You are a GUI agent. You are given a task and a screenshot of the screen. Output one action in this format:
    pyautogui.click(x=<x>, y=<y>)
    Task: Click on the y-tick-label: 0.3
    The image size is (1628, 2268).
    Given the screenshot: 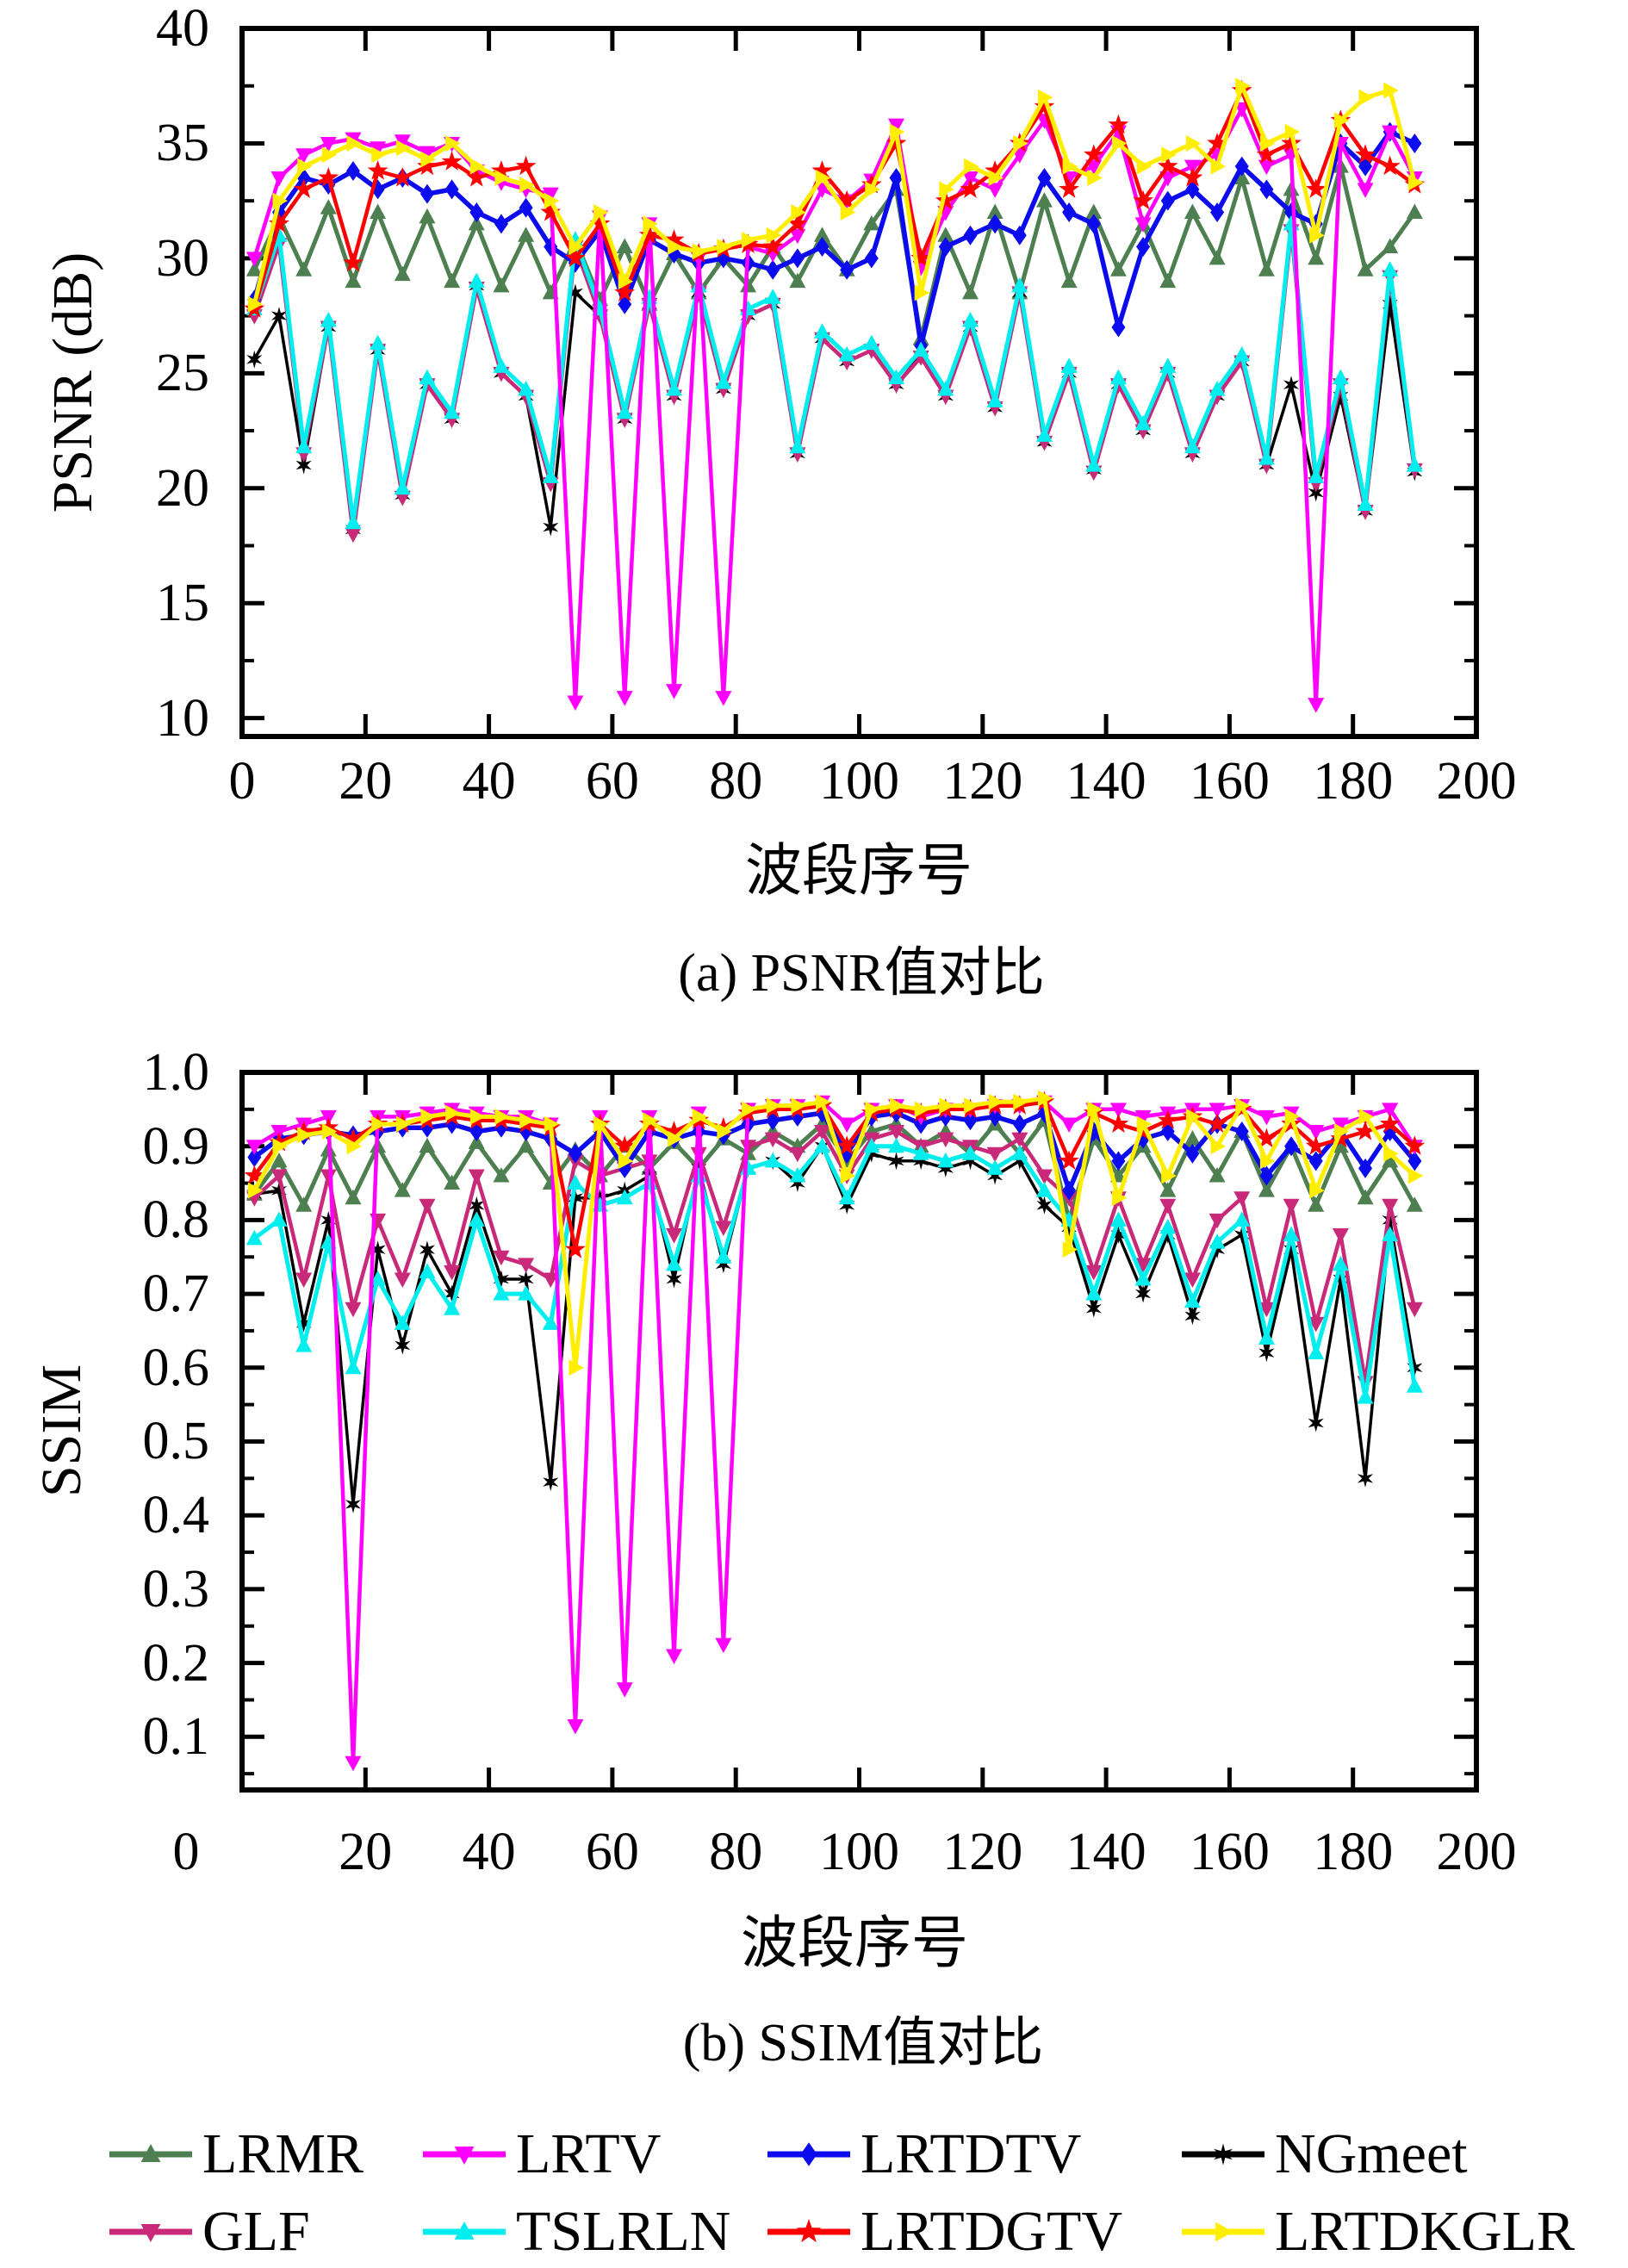 What is the action you would take?
    pyautogui.click(x=176, y=1589)
    